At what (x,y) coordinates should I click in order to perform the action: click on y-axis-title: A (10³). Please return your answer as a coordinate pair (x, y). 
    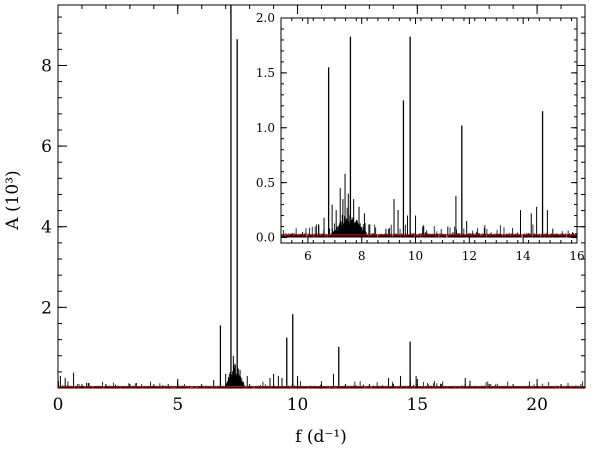
    Looking at the image, I should click on (13, 200).